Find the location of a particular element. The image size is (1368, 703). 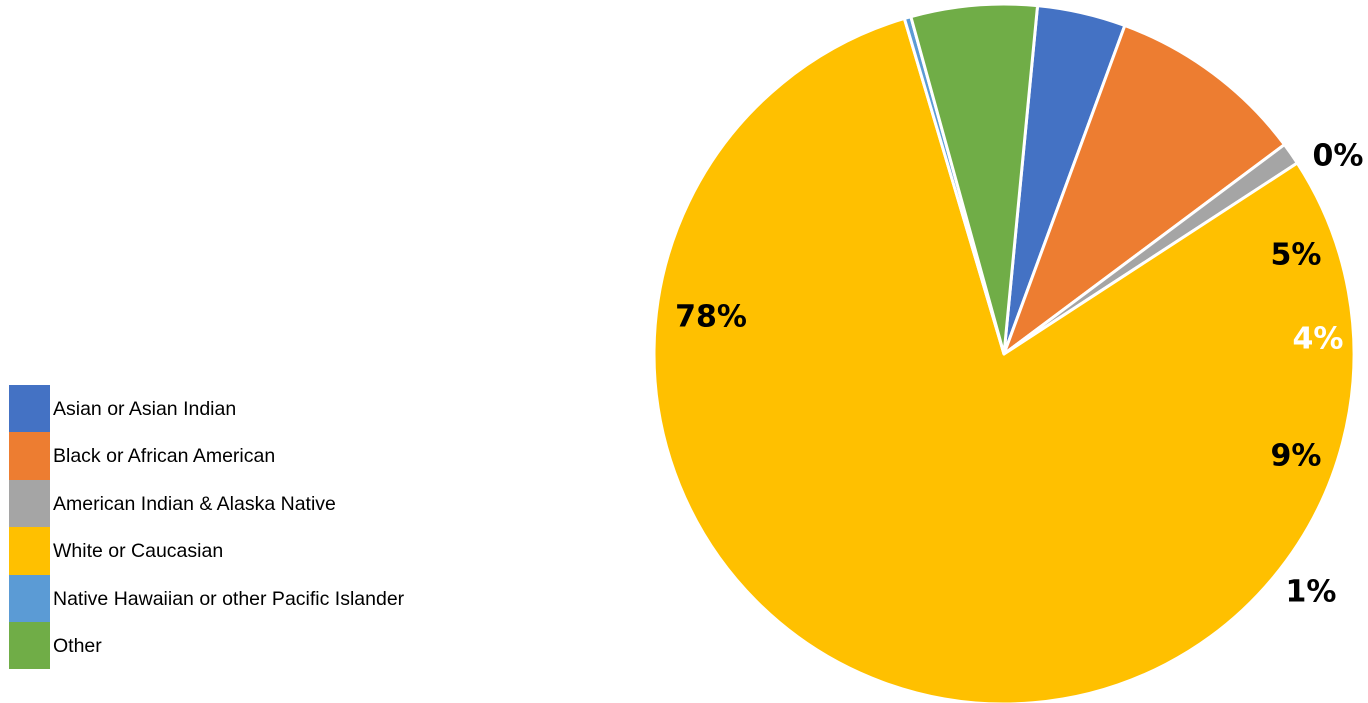

slice-data-label: 78% is located at coordinates (711, 317).